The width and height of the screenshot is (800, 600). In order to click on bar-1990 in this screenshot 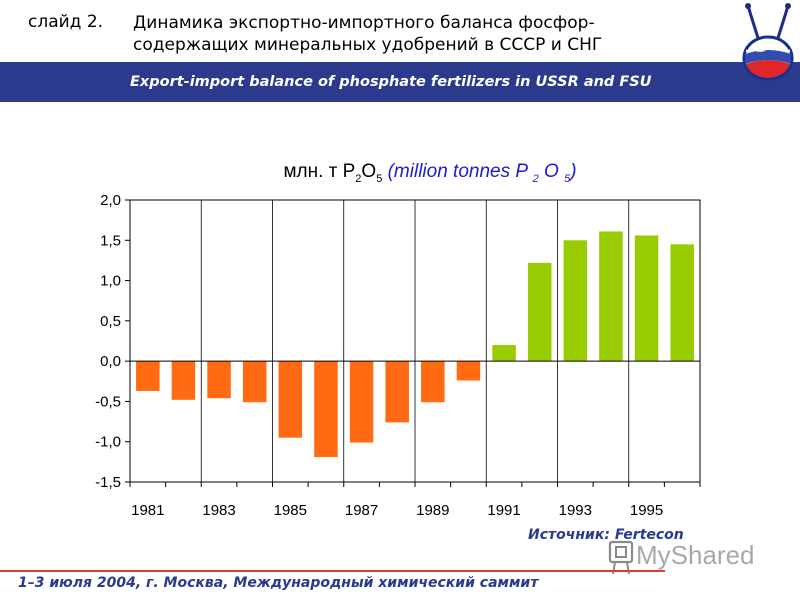, I will do `click(468, 371)`.